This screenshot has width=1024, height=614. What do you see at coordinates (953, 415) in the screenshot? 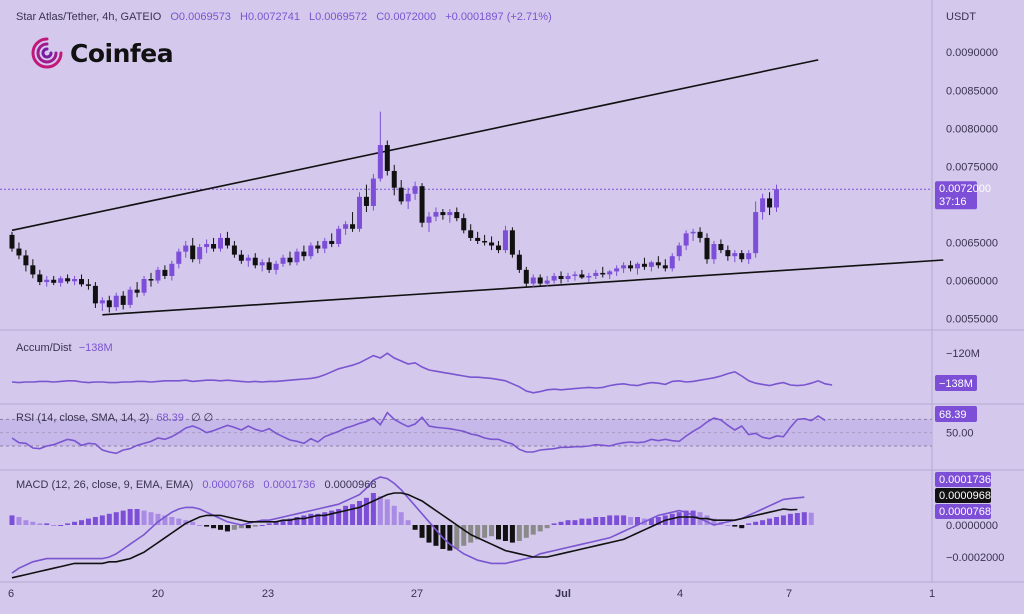
I see `rsi-tag-value: 68.39` at bounding box center [953, 415].